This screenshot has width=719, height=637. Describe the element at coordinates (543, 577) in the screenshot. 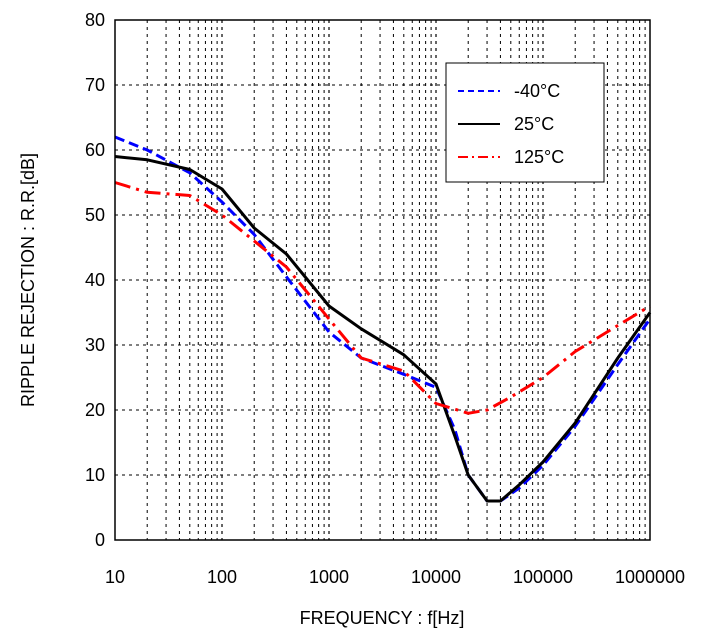

I see `x-tick-label: 100000` at that location.